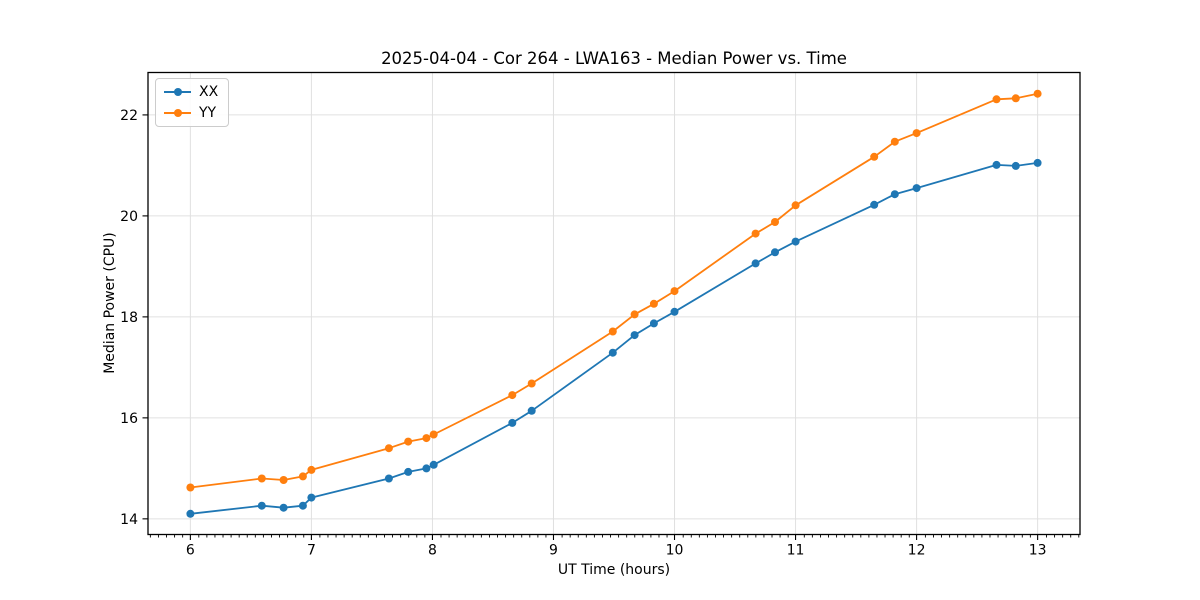  What do you see at coordinates (1038, 551) in the screenshot?
I see `svg-text: 13` at bounding box center [1038, 551].